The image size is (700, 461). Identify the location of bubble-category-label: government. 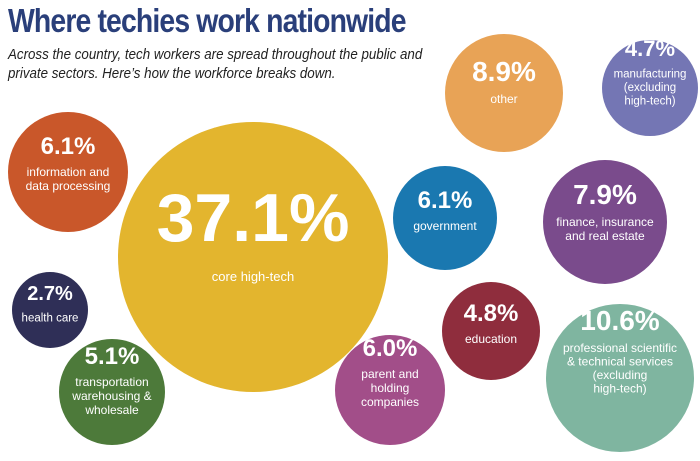
(445, 226).